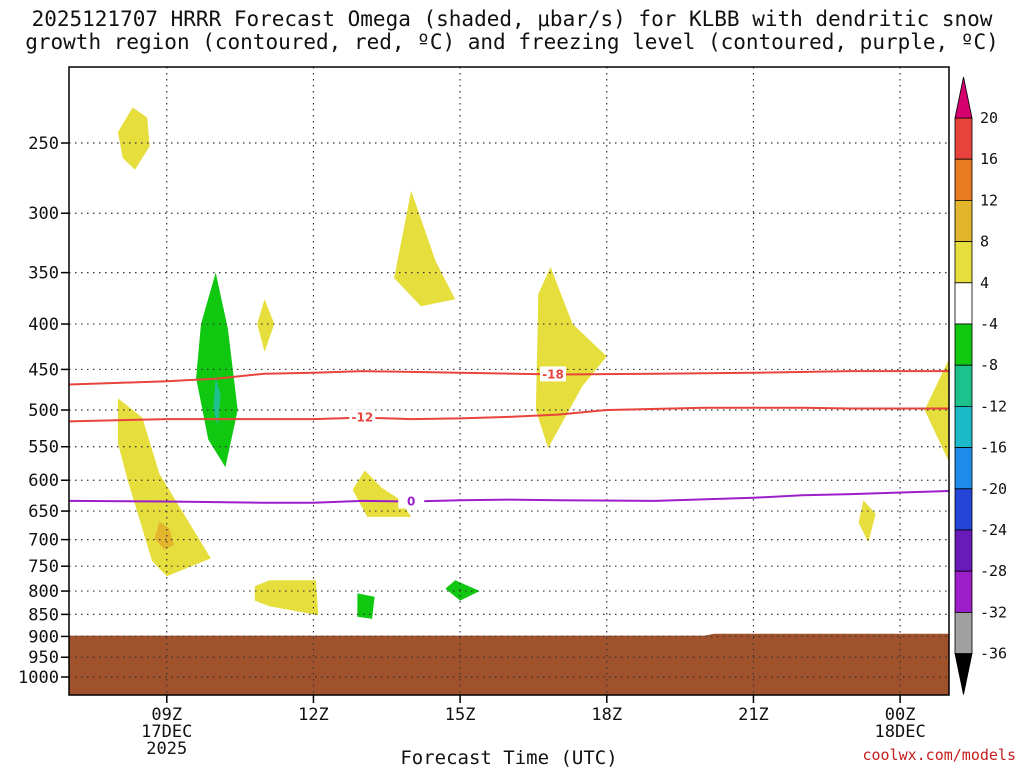  I want to click on x-tick-label-18Z: 18Z, so click(606, 715).